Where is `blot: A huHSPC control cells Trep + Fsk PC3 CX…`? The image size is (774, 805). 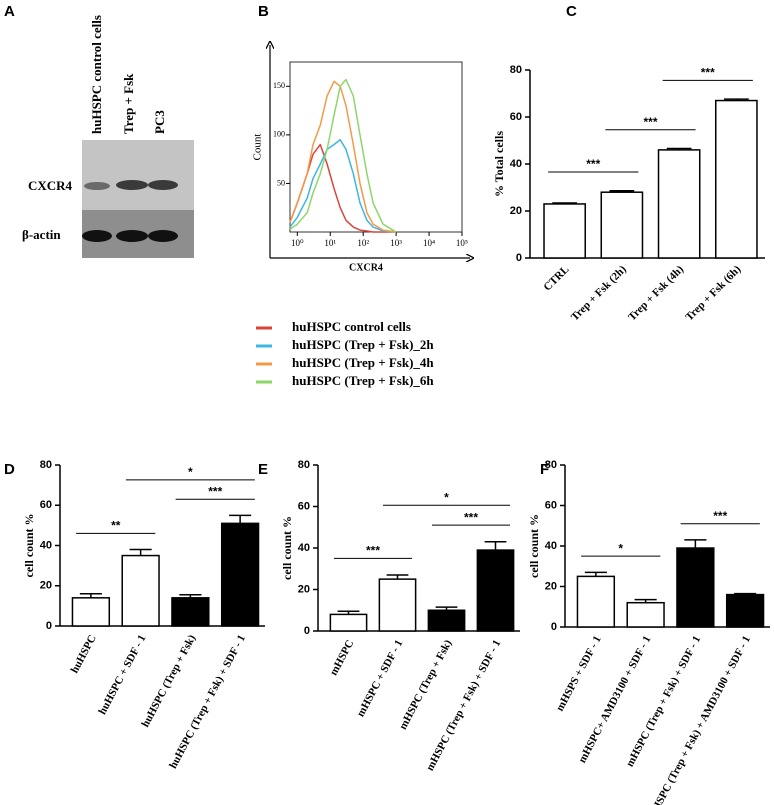
blot: A huHSPC control cells Trep + Fsk PC3 CX… is located at coordinates (99, 130).